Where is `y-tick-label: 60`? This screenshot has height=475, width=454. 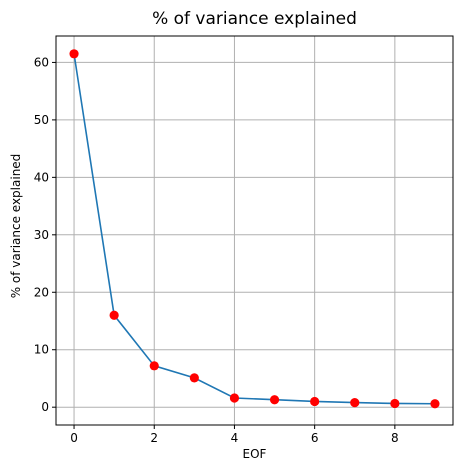 y-tick-label: 60 is located at coordinates (41, 62).